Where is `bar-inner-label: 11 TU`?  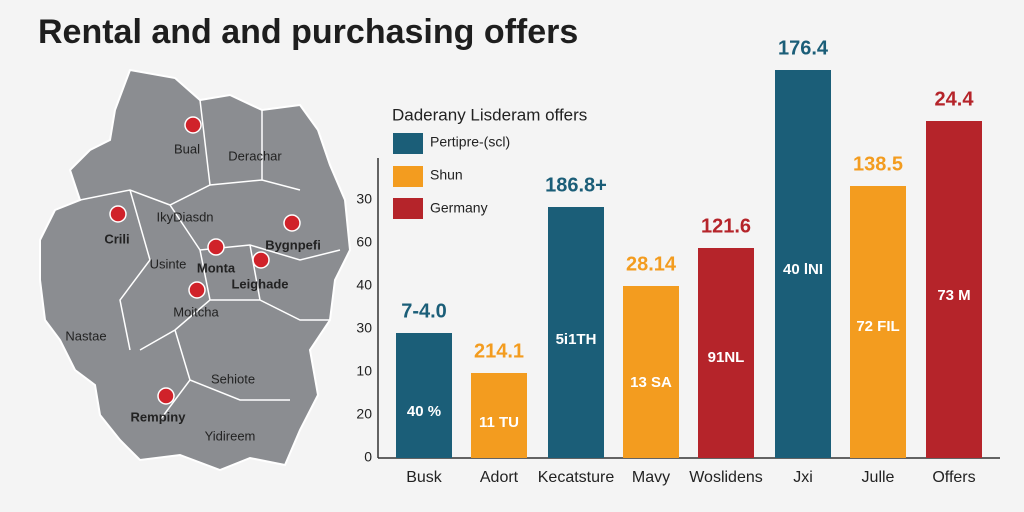 bar-inner-label: 11 TU is located at coordinates (499, 422).